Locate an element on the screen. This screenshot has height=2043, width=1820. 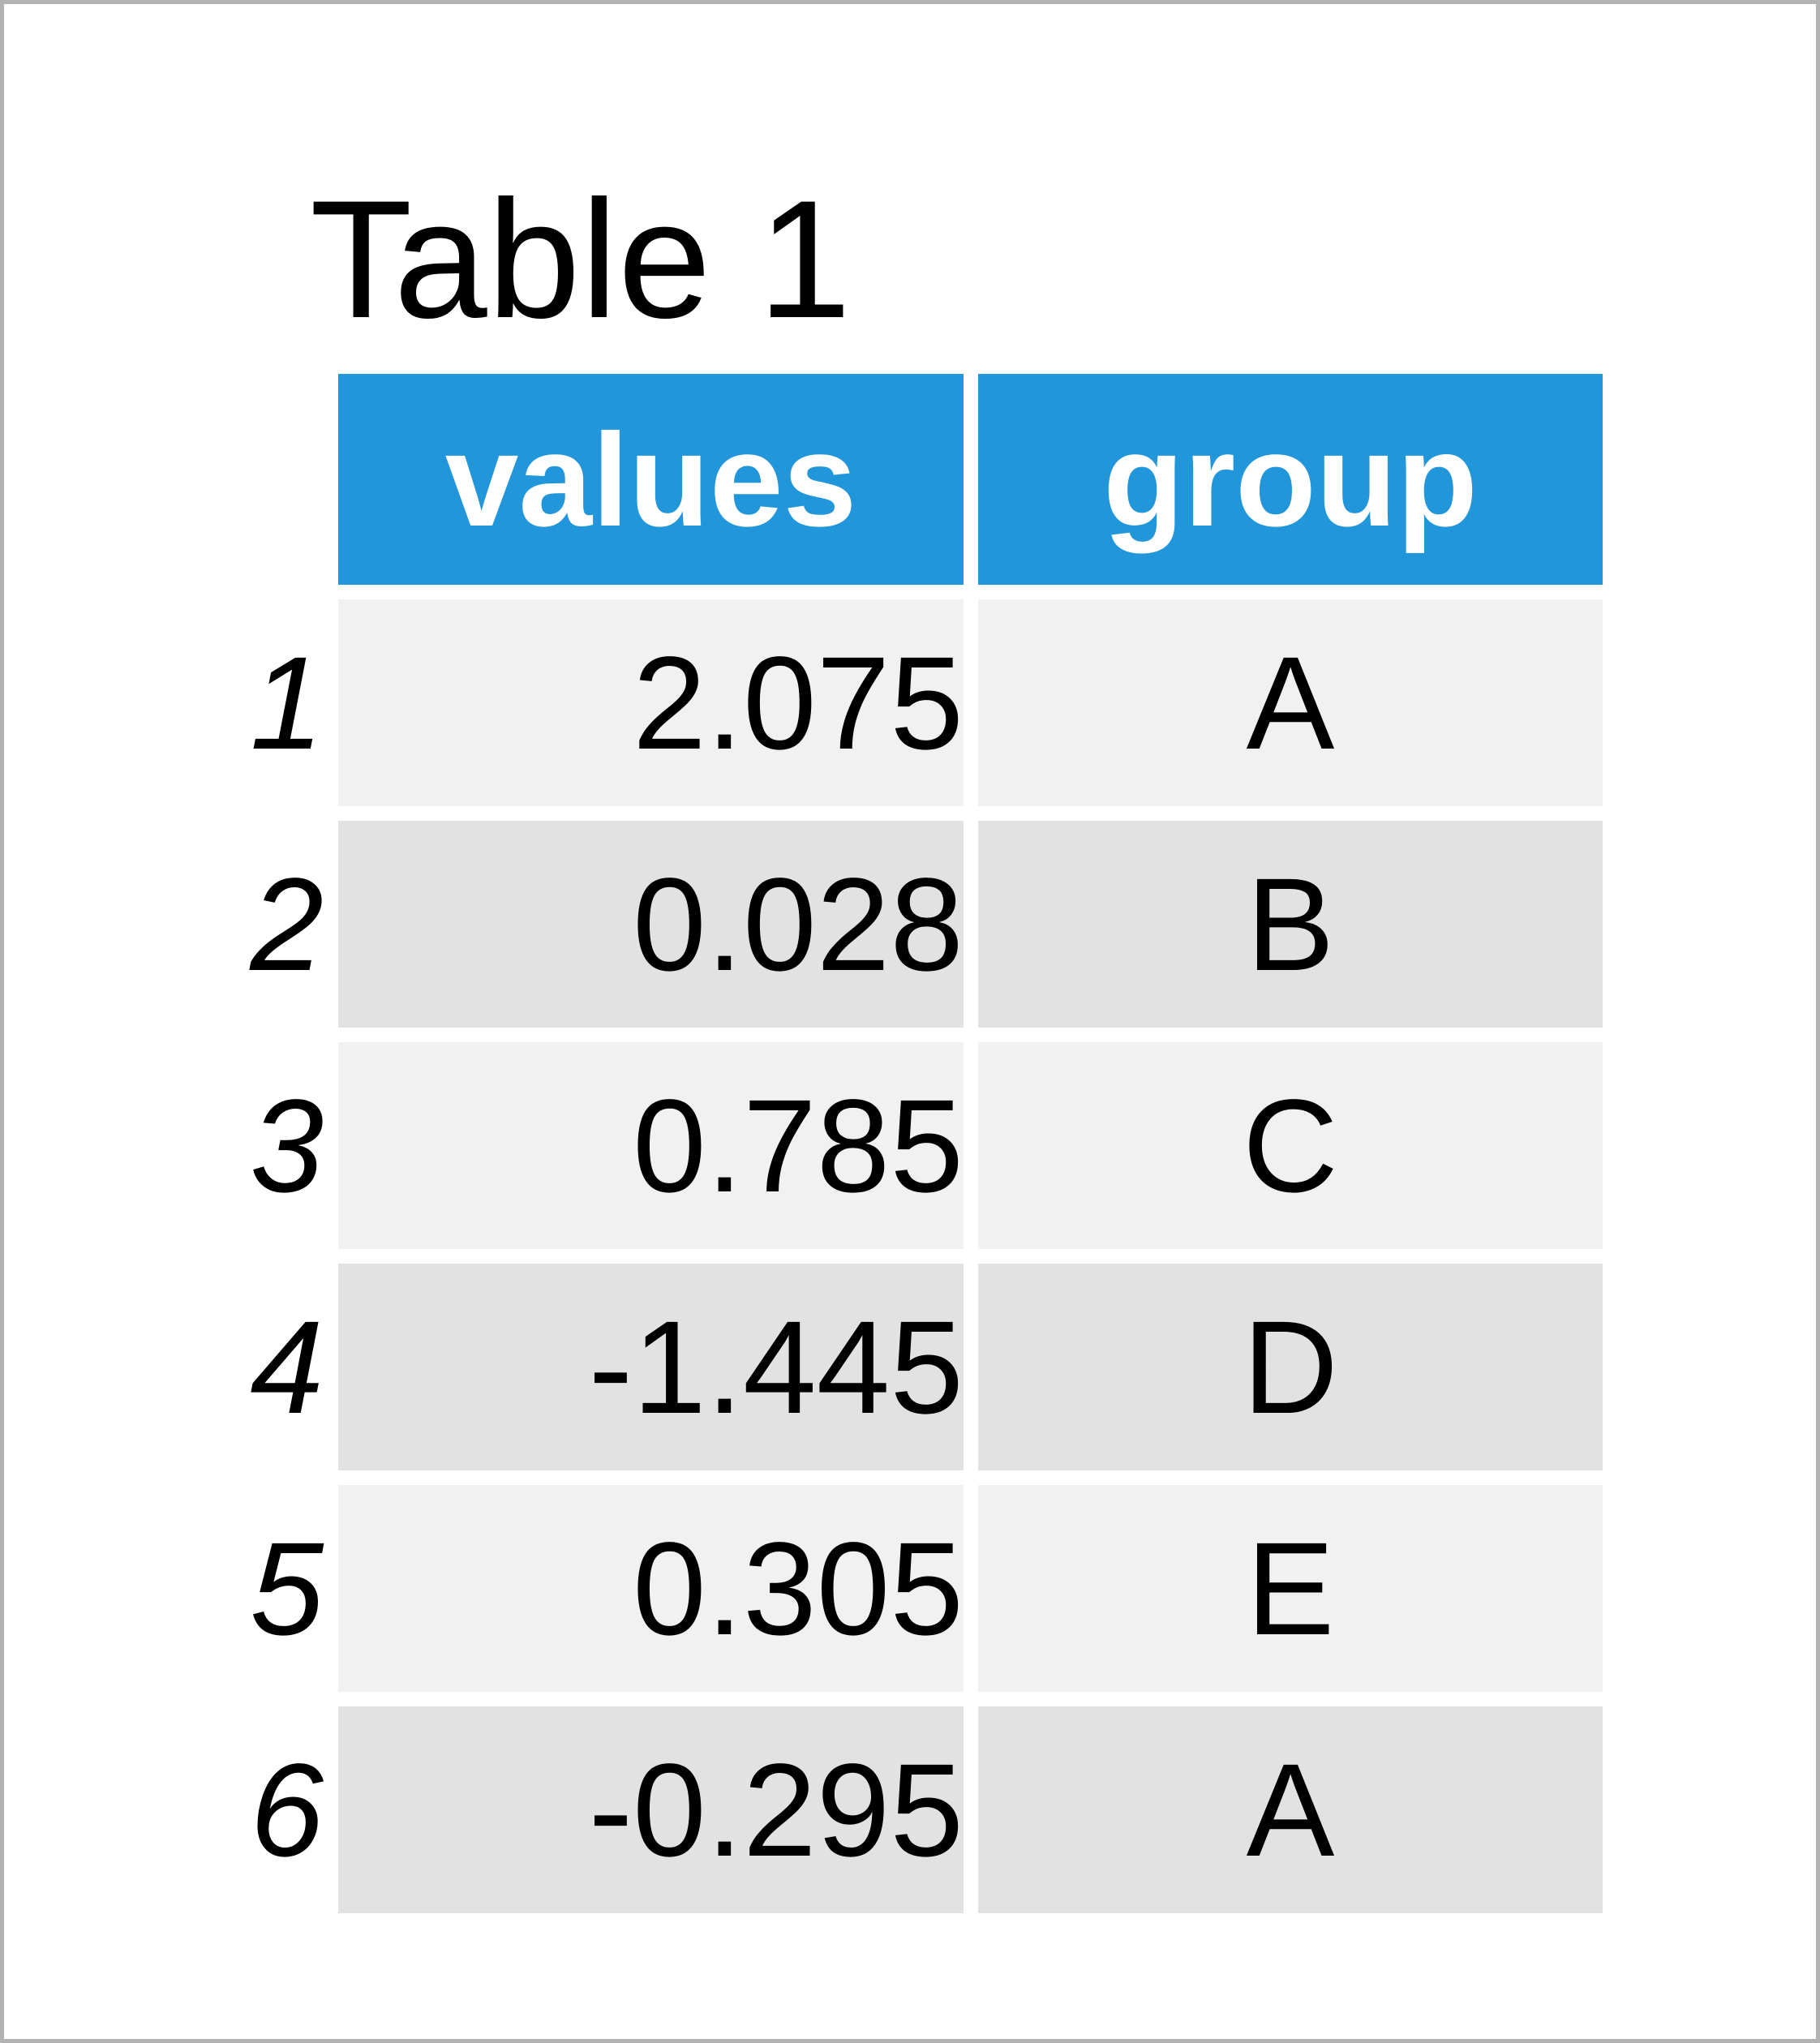
table-row: 4 -1.445 D is located at coordinates (919, 1367).